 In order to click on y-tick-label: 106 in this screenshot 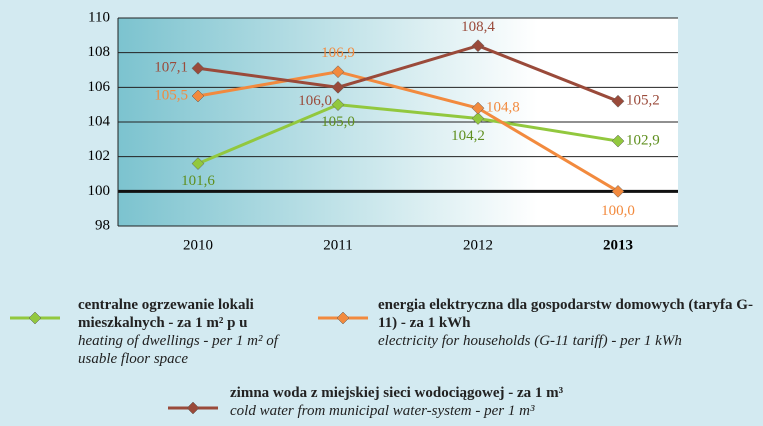, I will do `click(99, 87)`.